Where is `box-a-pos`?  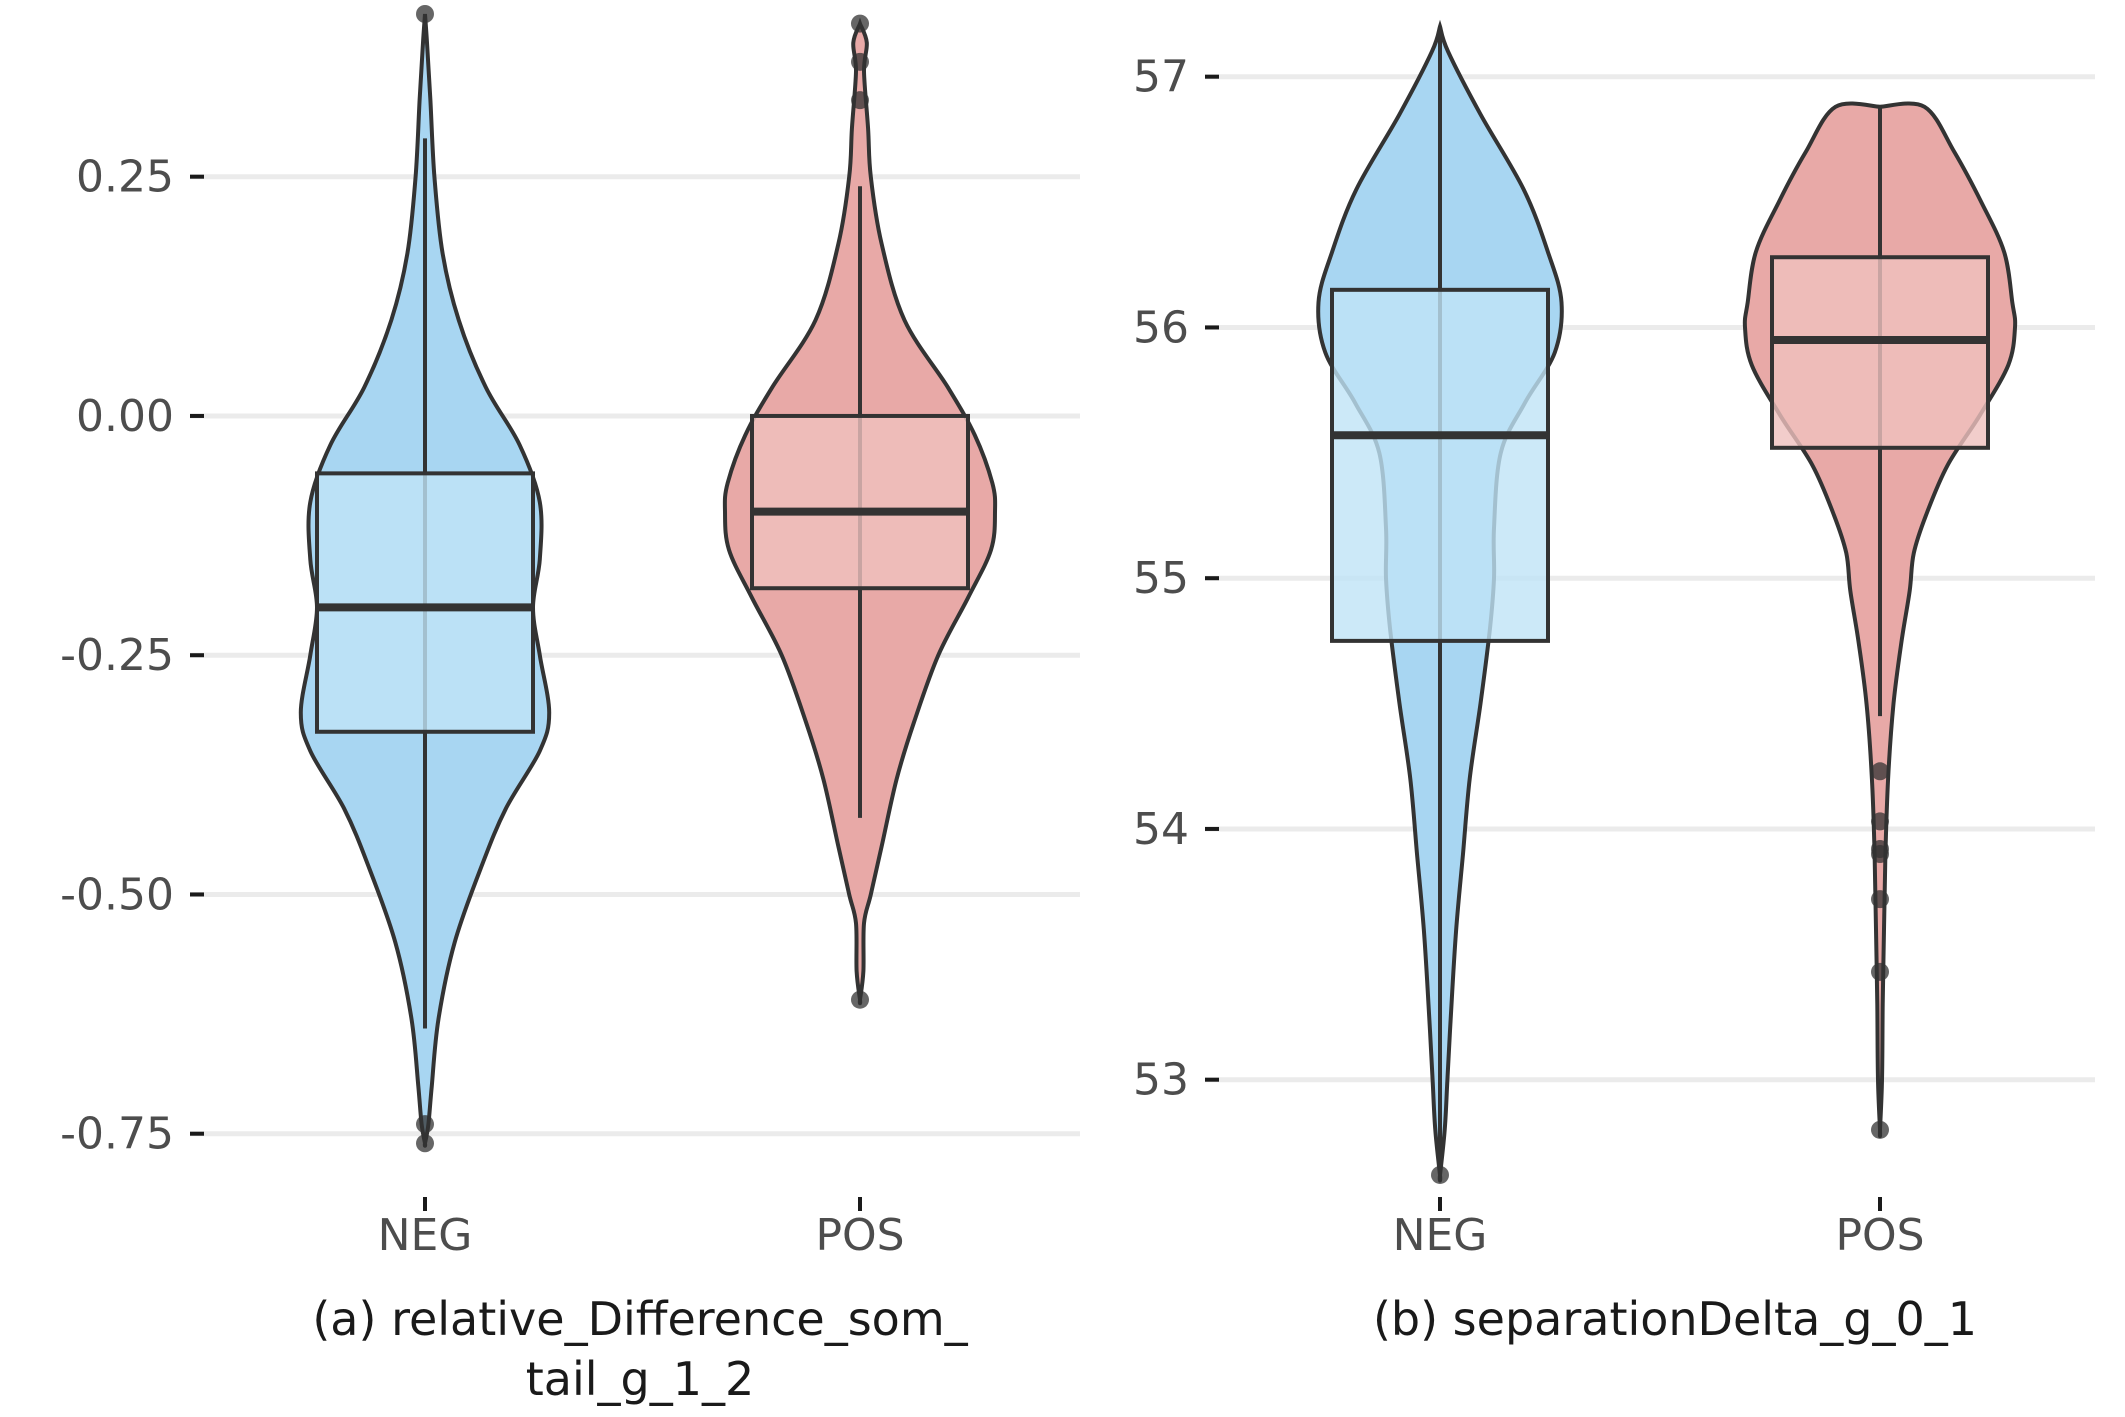 box-a-pos is located at coordinates (860, 502).